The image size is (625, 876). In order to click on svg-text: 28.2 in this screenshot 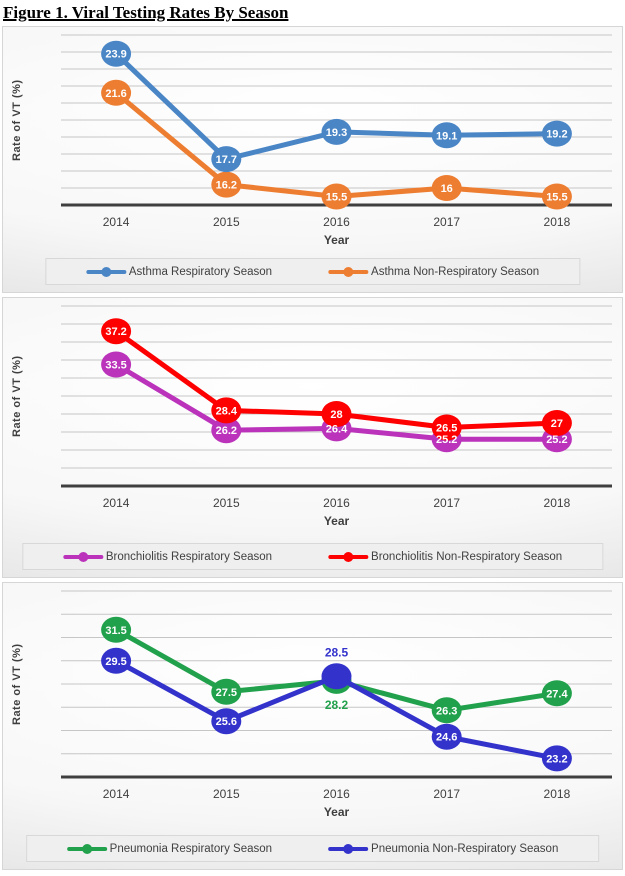, I will do `click(337, 705)`.